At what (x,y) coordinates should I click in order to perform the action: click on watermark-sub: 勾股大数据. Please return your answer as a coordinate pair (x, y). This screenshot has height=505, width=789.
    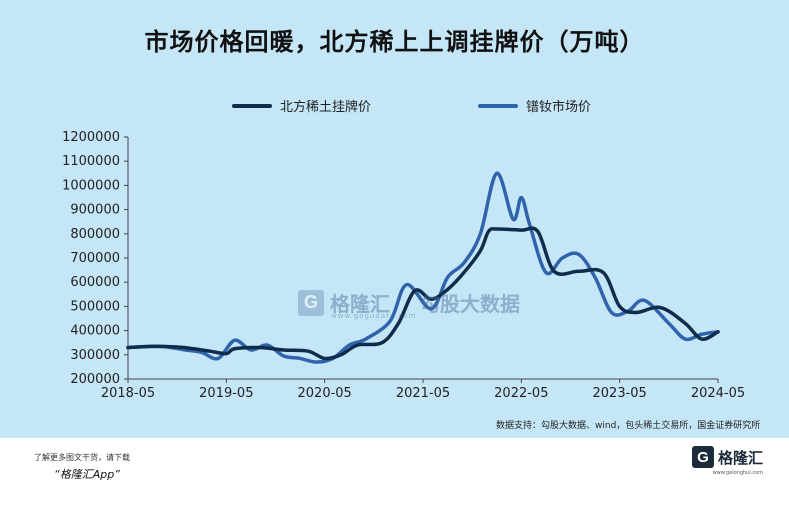
    Looking at the image, I should click on (470, 304).